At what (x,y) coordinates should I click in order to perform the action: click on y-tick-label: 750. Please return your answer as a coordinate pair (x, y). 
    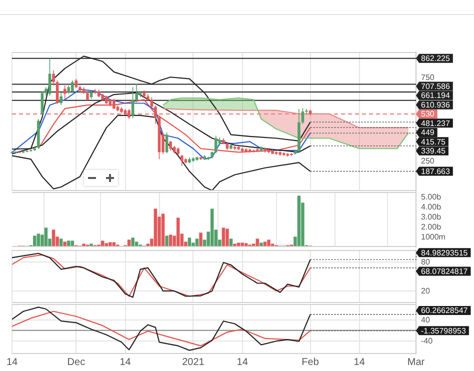
    Looking at the image, I should click on (428, 77).